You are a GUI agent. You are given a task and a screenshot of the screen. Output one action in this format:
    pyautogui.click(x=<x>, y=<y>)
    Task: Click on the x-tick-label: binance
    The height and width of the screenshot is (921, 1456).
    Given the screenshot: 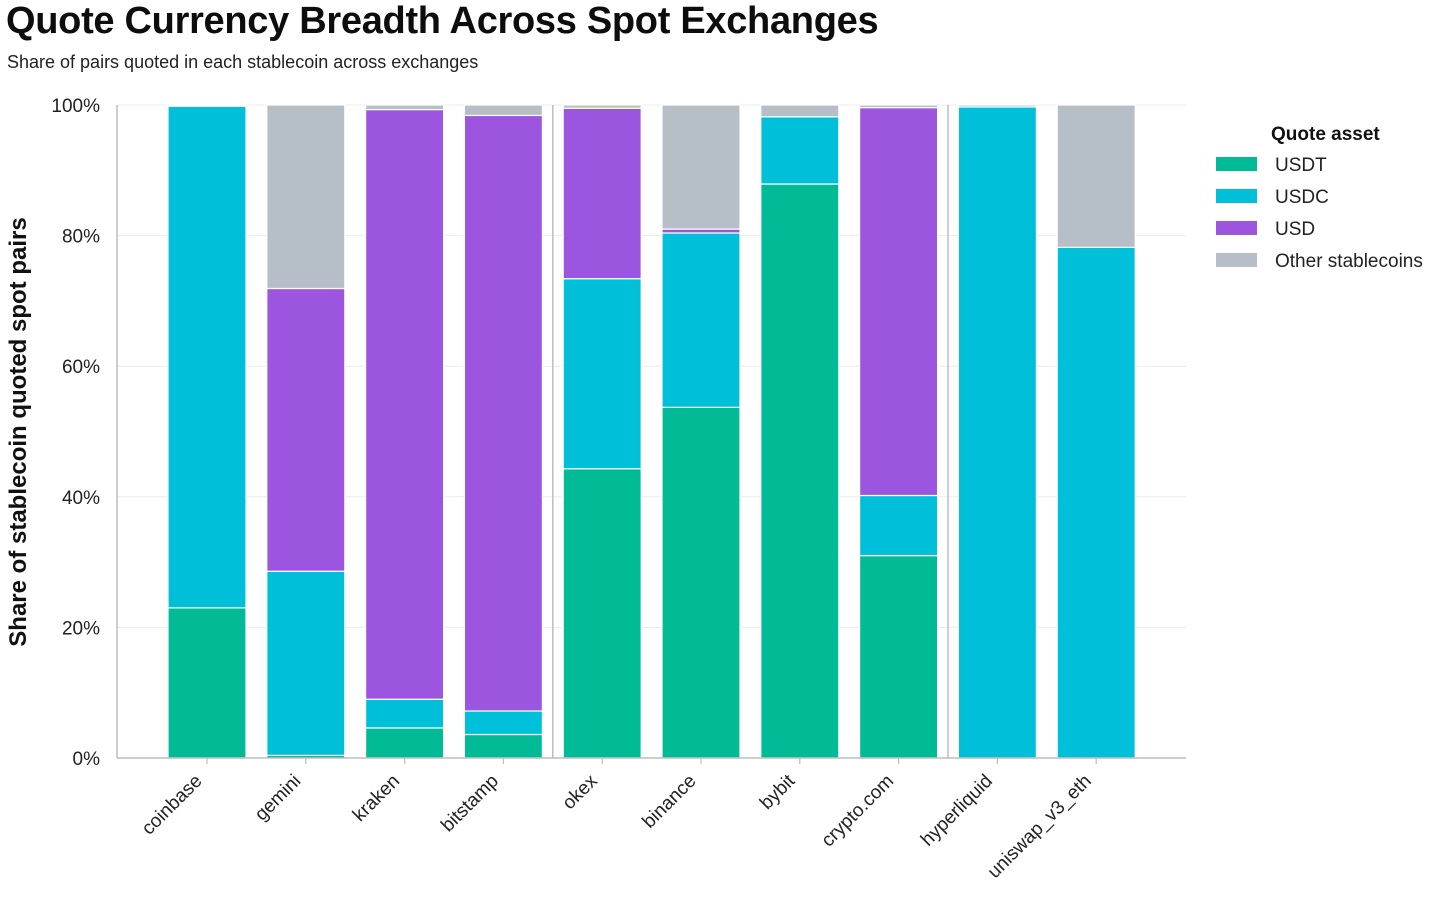 What is the action you would take?
    pyautogui.click(x=670, y=802)
    